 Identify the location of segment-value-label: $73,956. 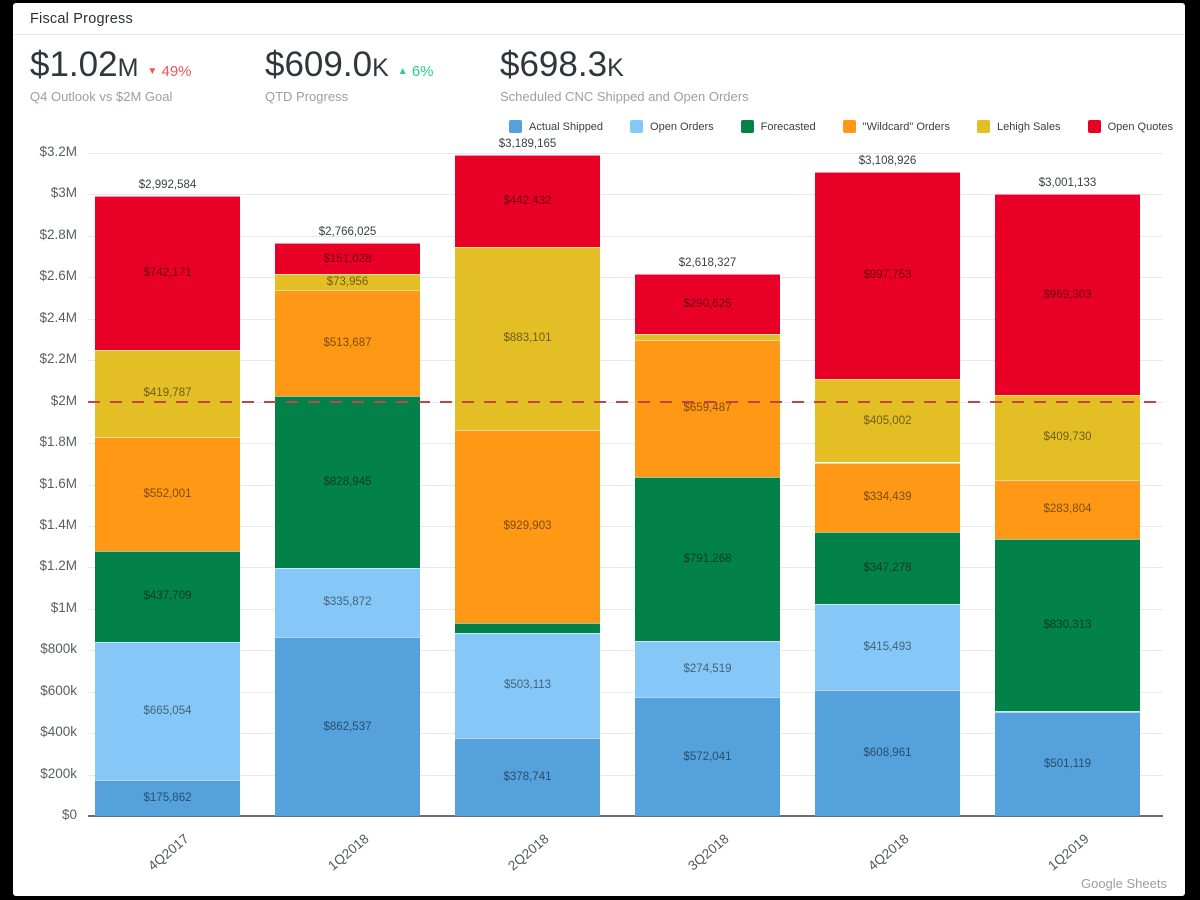
(347, 281).